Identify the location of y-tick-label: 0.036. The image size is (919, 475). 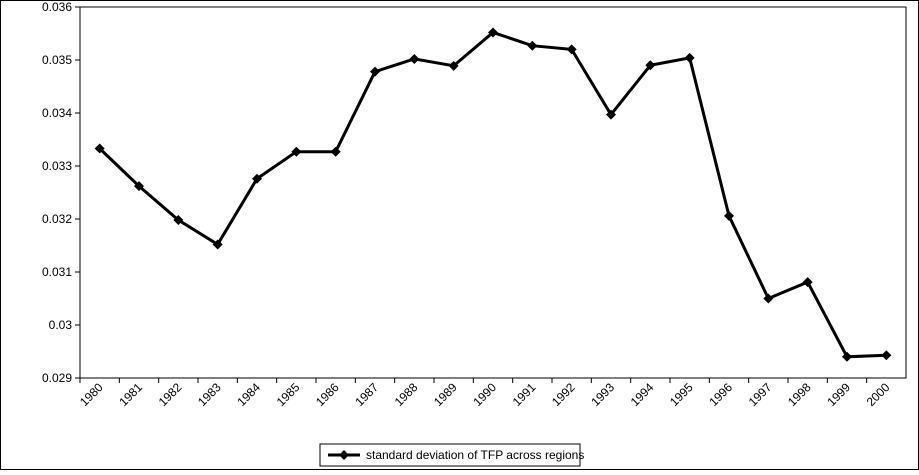
(57, 7).